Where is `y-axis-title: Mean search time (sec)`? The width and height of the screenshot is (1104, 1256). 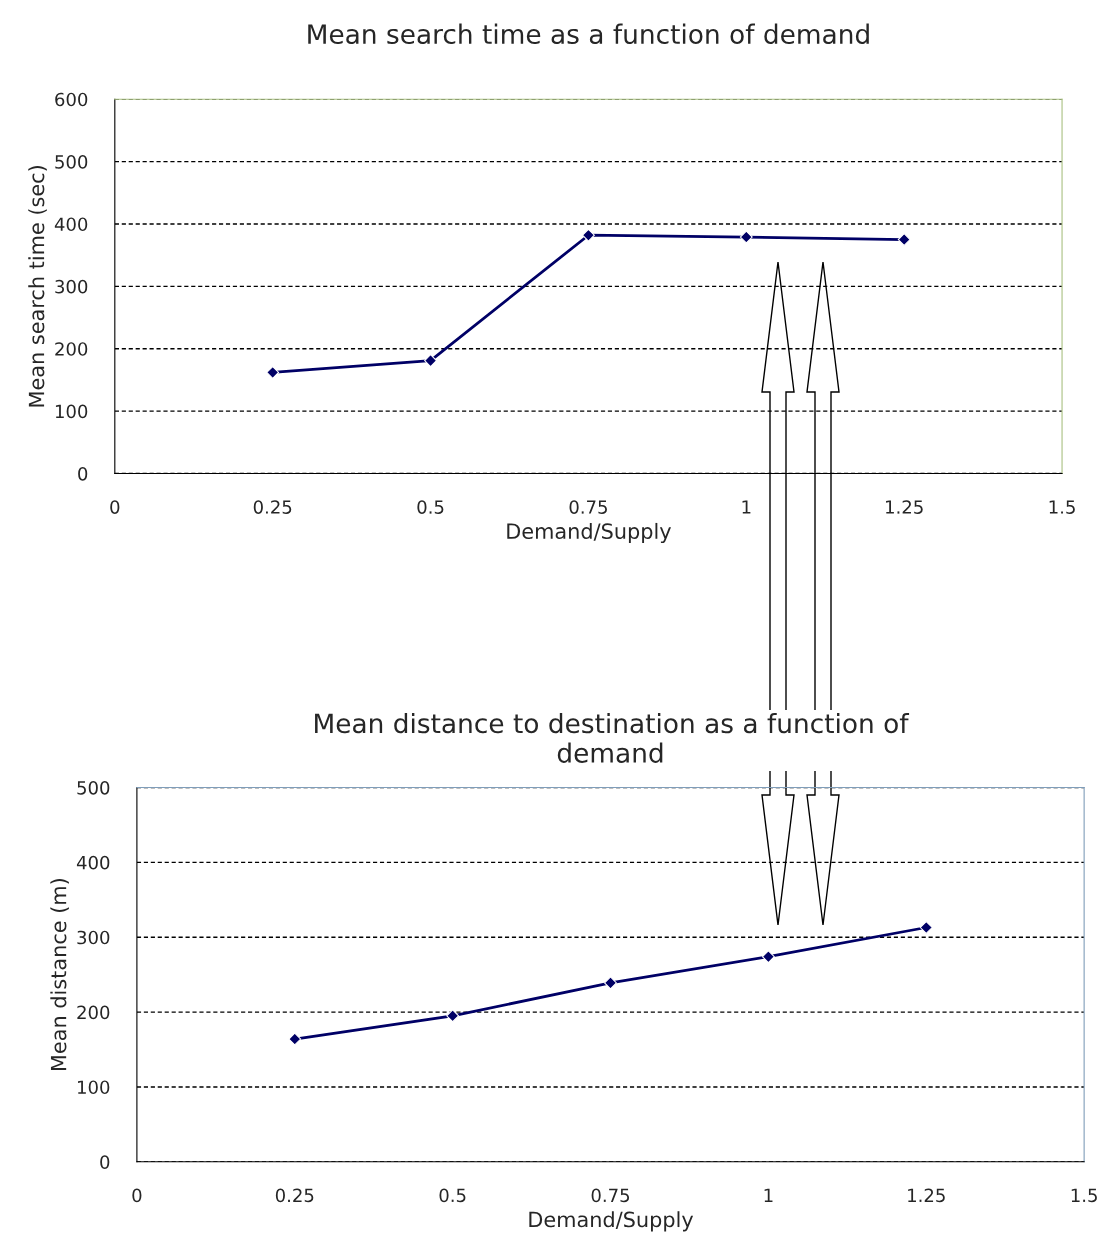 y-axis-title: Mean search time (sec) is located at coordinates (37, 286).